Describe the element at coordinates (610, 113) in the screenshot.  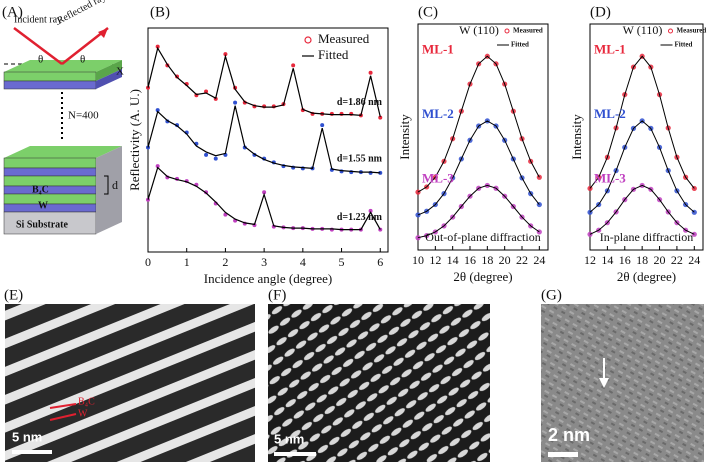
I see `series-label: ML-2` at that location.